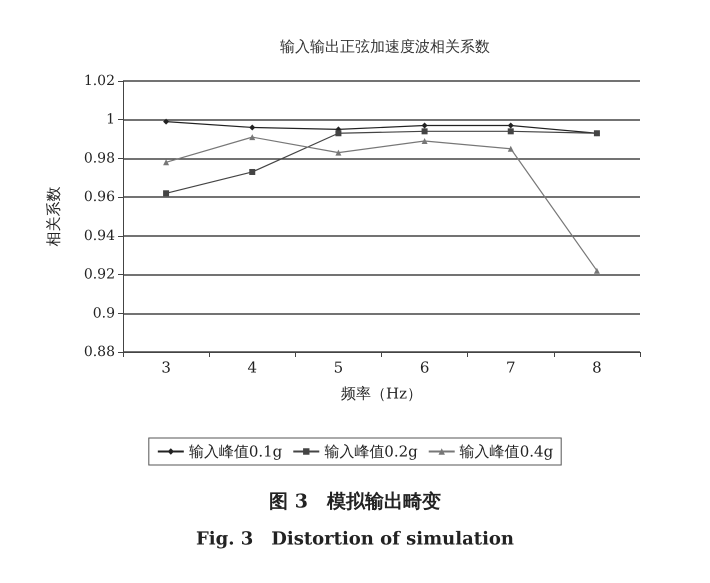 Image resolution: width=710 pixels, height=583 pixels. I want to click on legend-label: 输入峰值0.2g, so click(371, 451).